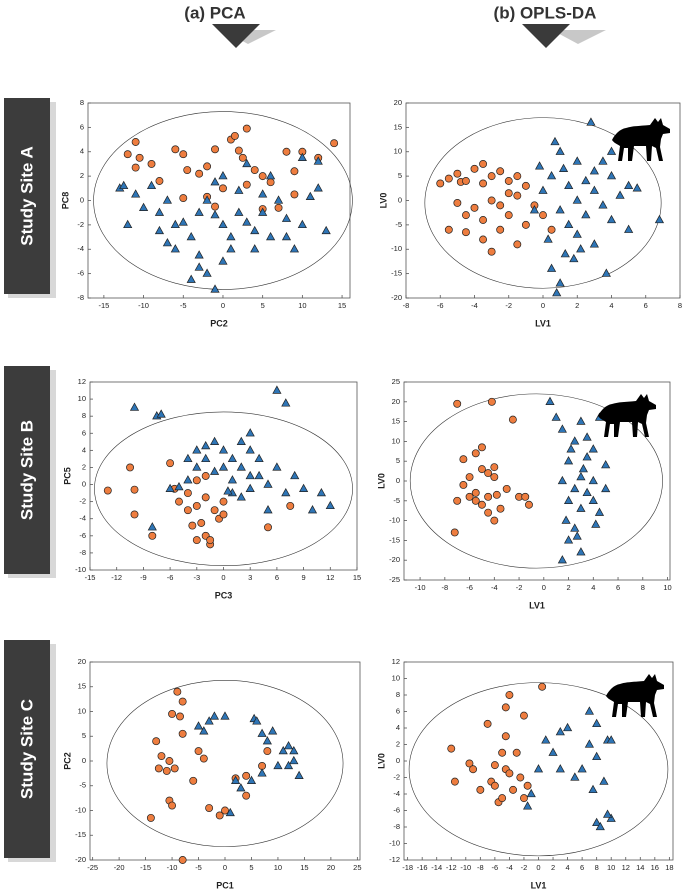 Image resolution: width=685 pixels, height=895 pixels. What do you see at coordinates (567, 867) in the screenshot?
I see `x-tick-label: 4` at bounding box center [567, 867].